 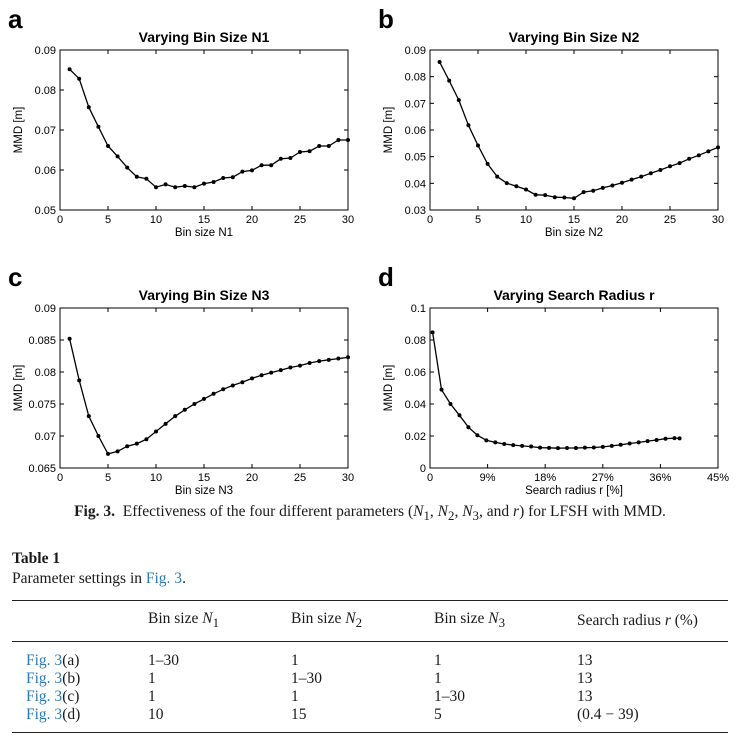 What do you see at coordinates (423, 469) in the screenshot?
I see `y-tick-label: 0` at bounding box center [423, 469].